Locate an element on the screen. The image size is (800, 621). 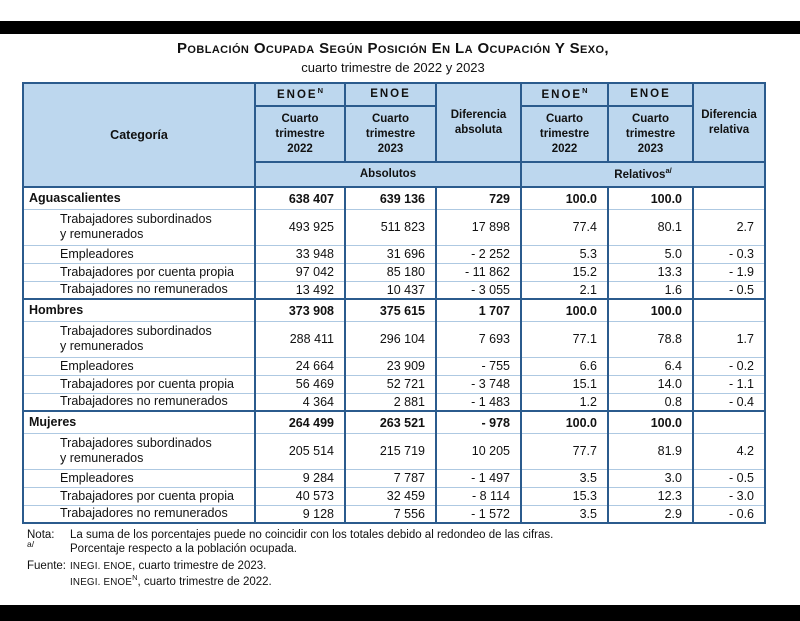
cell-rel-2022: 77.4 is located at coordinates (565, 227).